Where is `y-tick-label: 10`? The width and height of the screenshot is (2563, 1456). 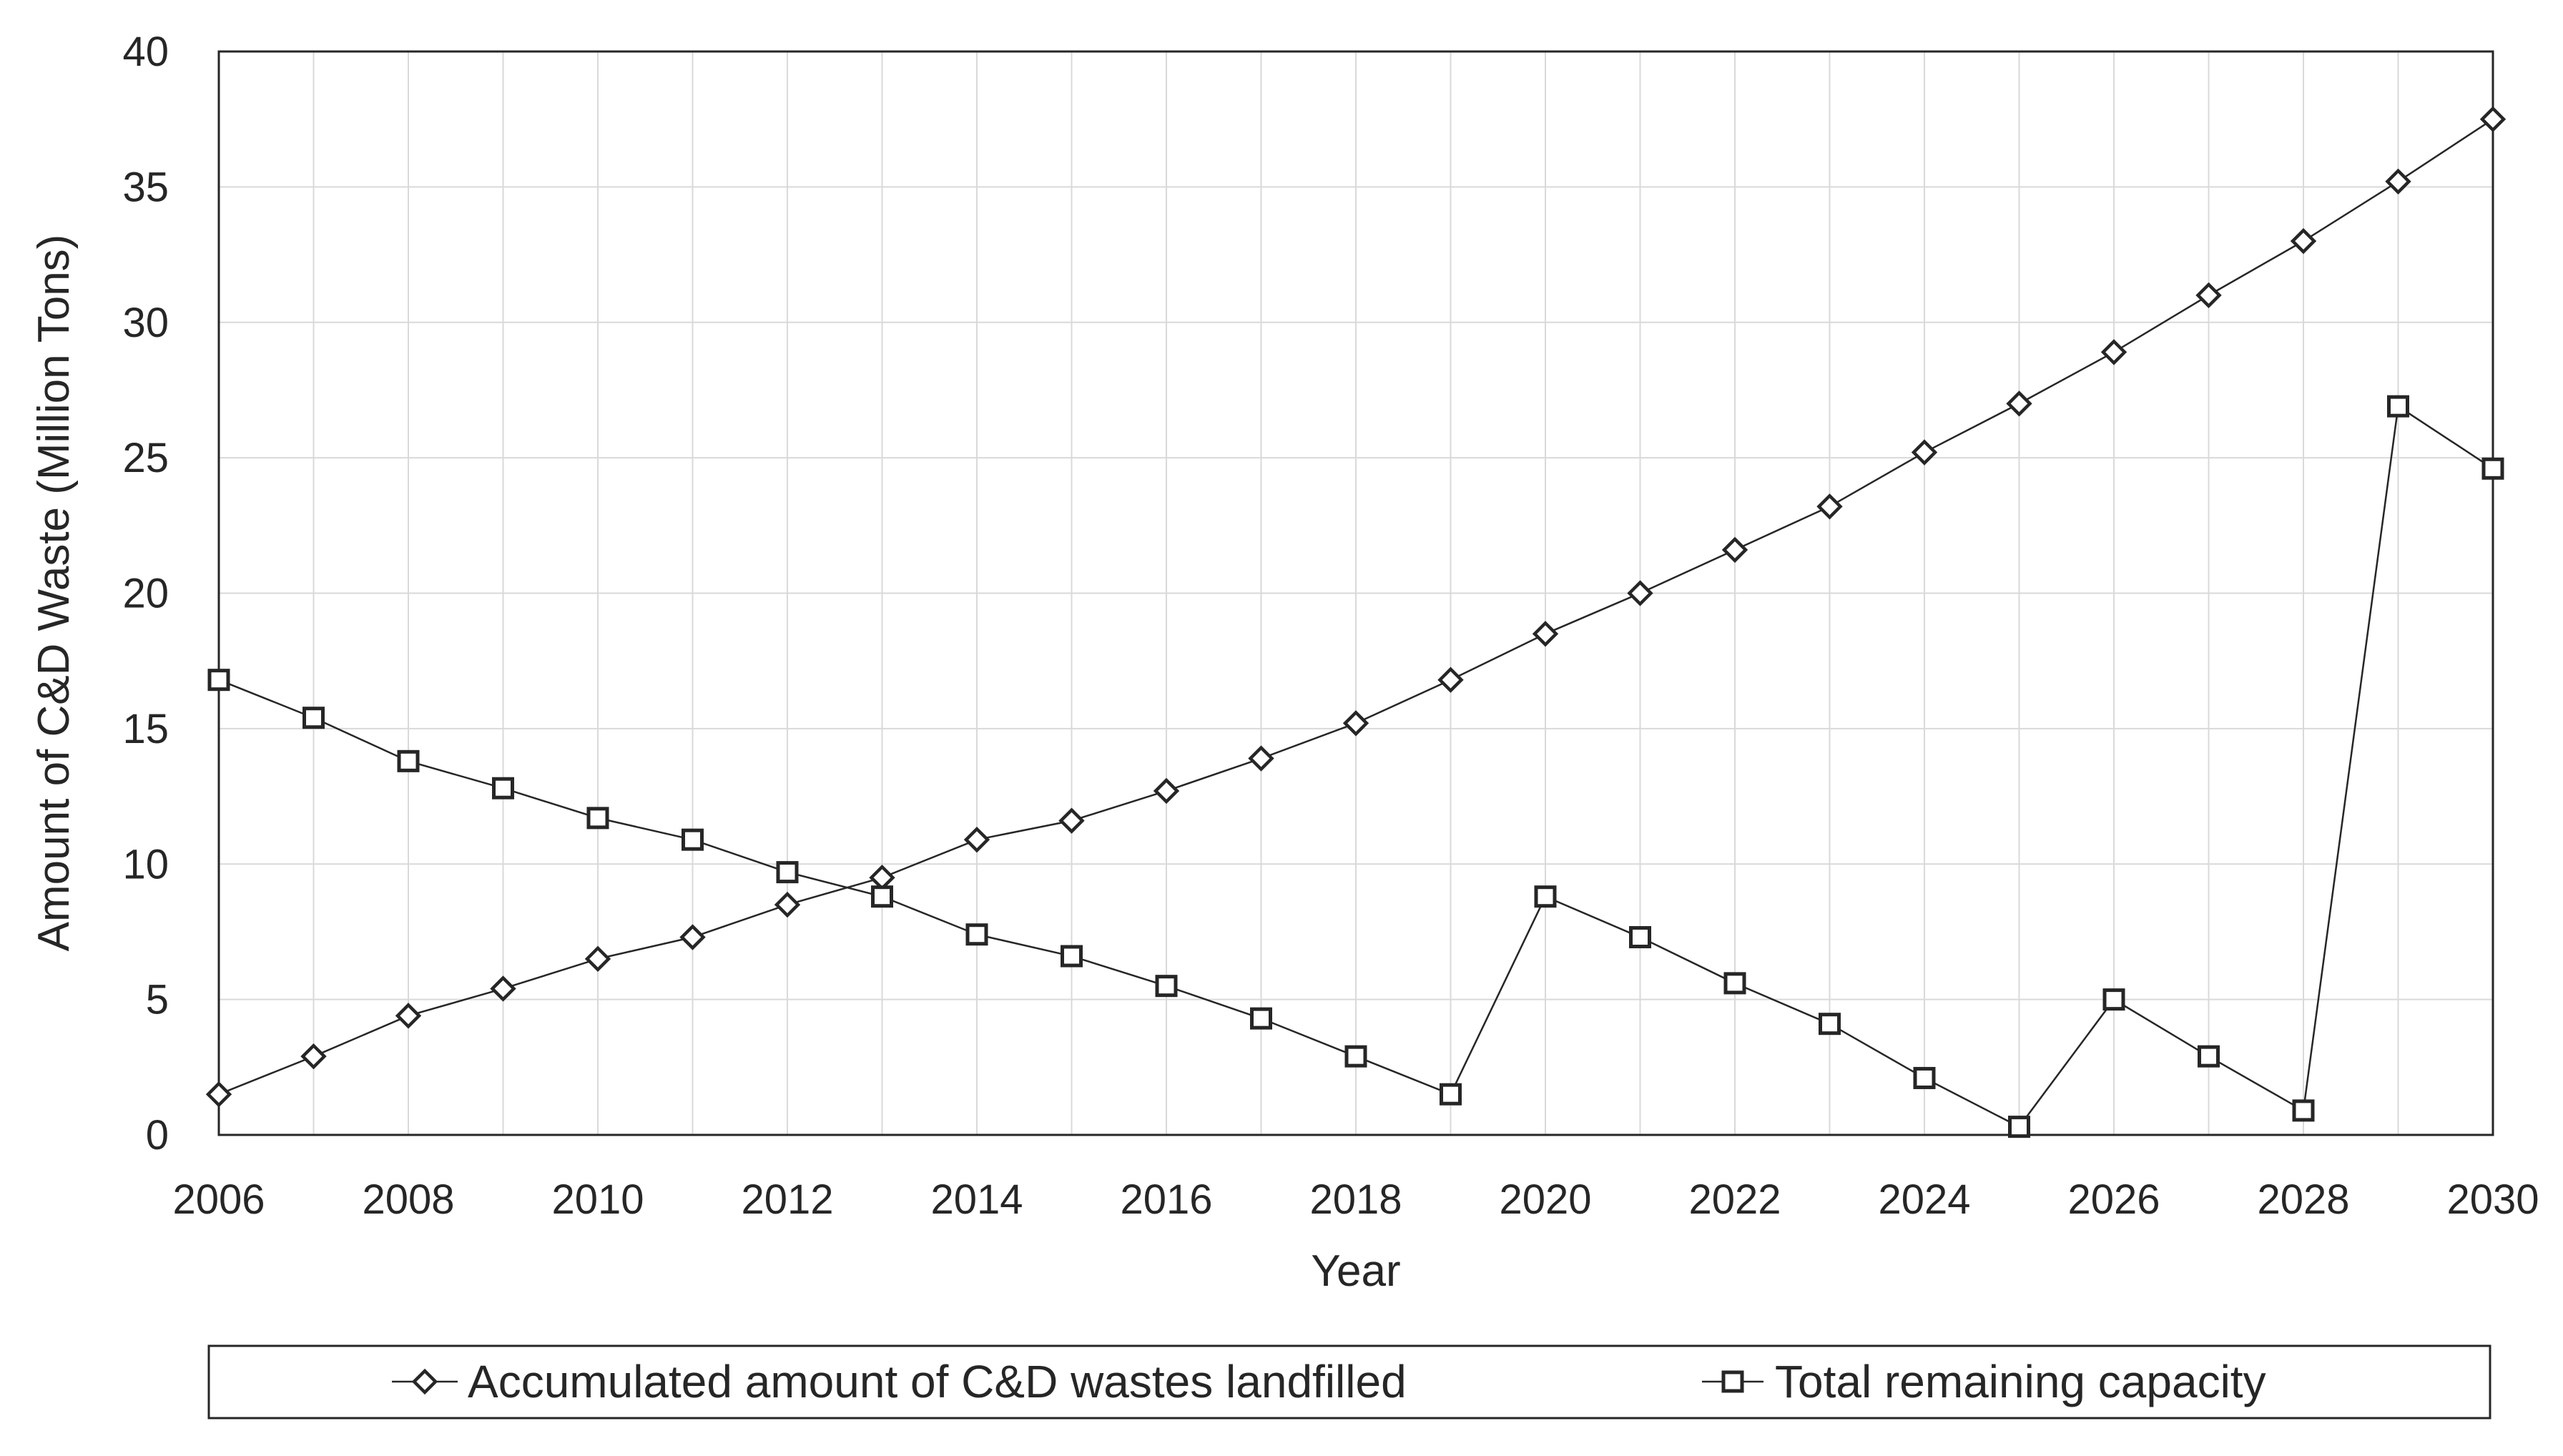 y-tick-label: 10 is located at coordinates (145, 864).